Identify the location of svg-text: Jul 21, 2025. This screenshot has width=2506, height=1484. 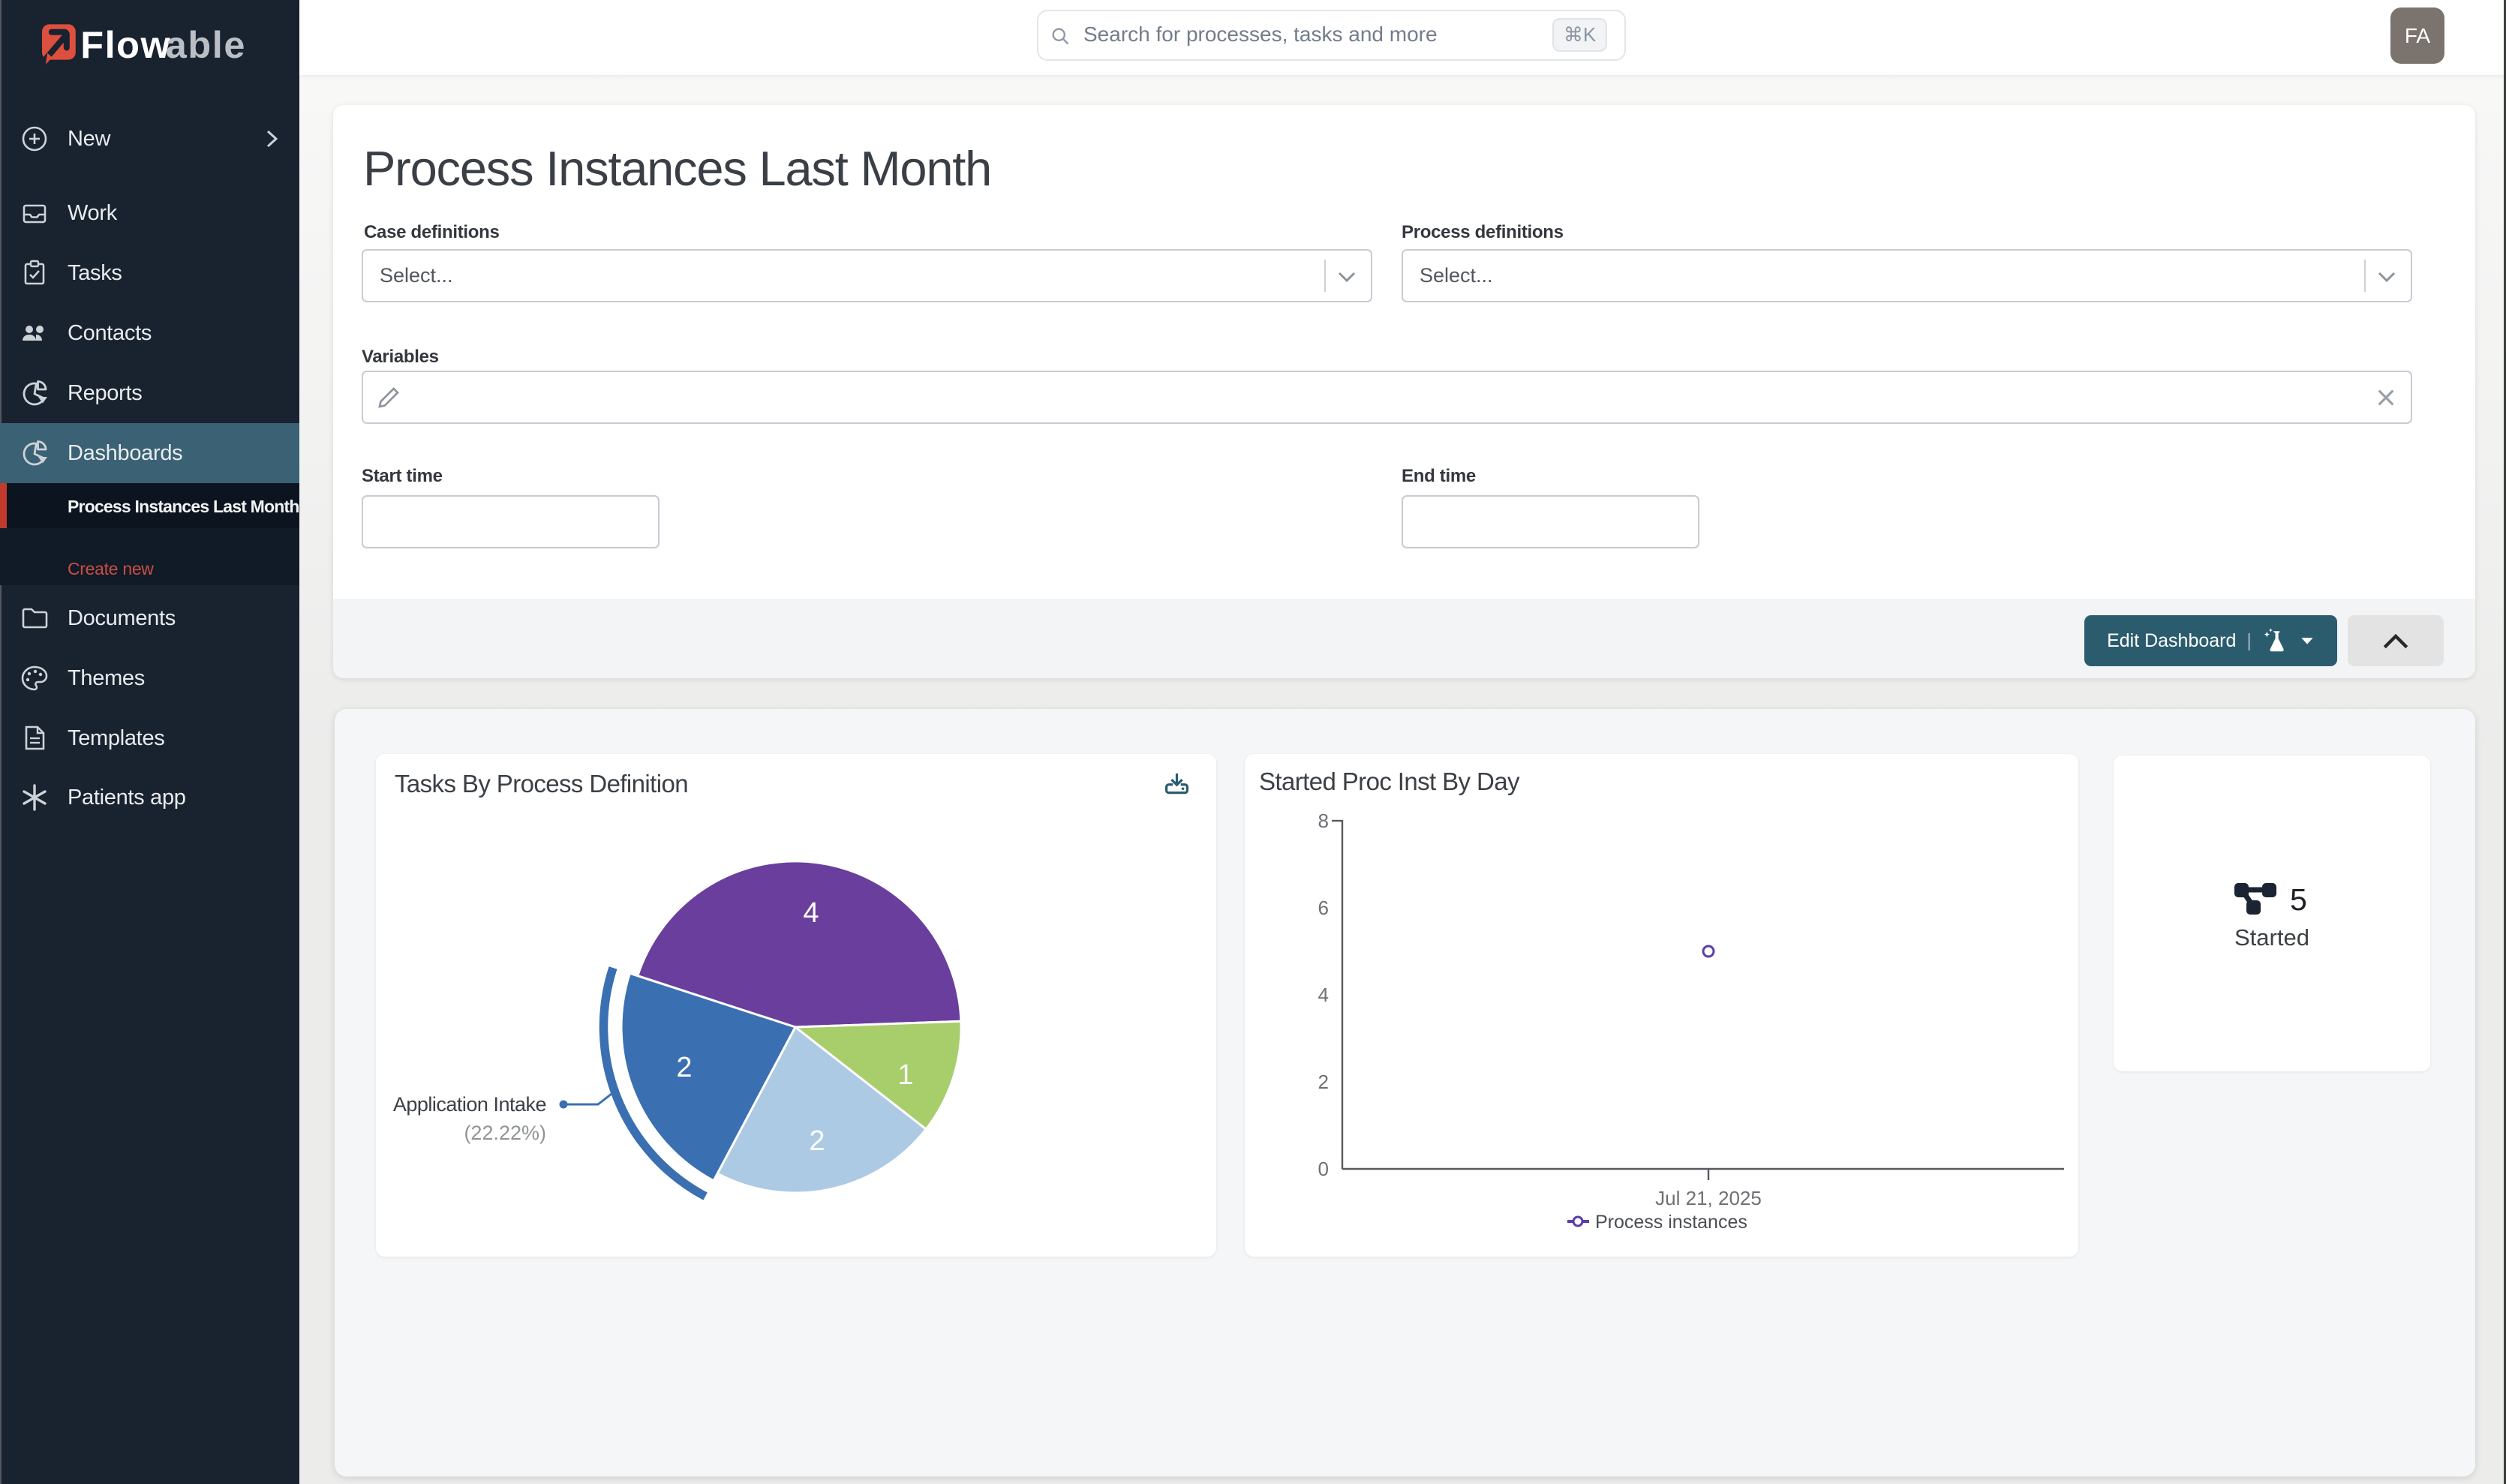
(1708, 1198).